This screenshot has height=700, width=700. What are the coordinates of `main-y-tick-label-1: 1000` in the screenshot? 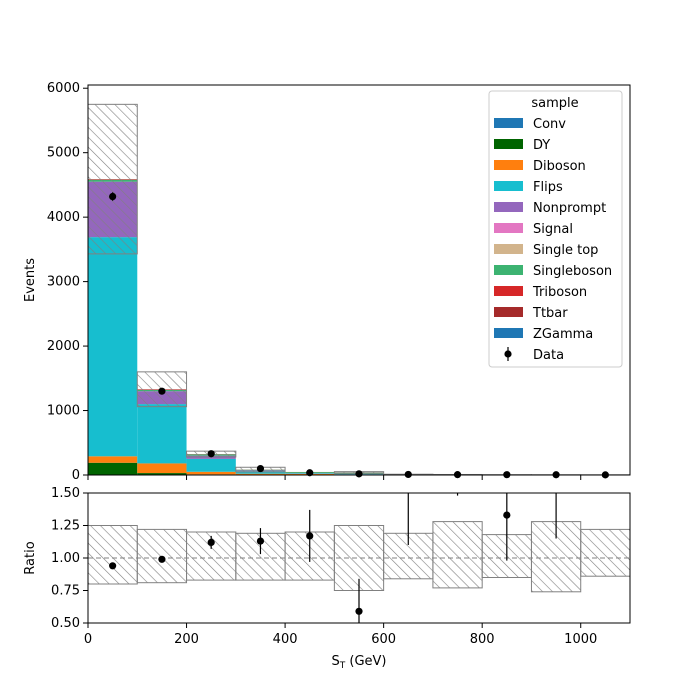 It's located at (63, 411).